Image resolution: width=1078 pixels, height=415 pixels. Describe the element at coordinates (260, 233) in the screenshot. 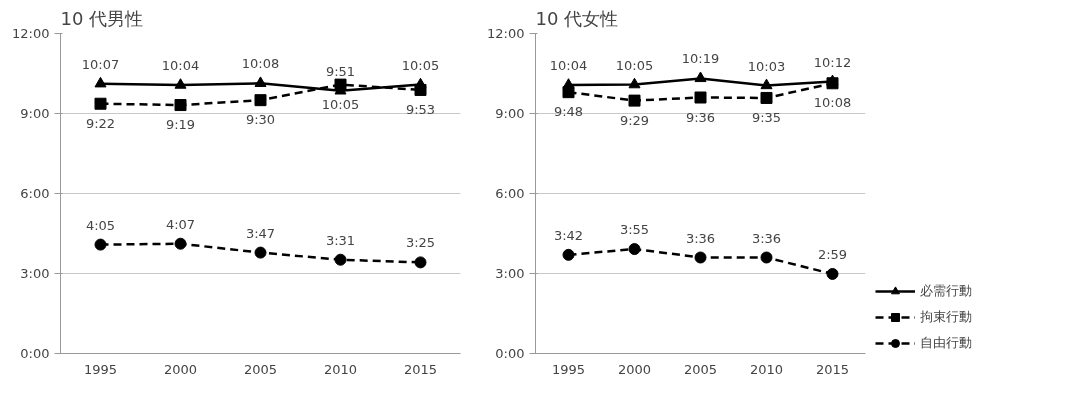

I see `data-label: 3:47` at that location.